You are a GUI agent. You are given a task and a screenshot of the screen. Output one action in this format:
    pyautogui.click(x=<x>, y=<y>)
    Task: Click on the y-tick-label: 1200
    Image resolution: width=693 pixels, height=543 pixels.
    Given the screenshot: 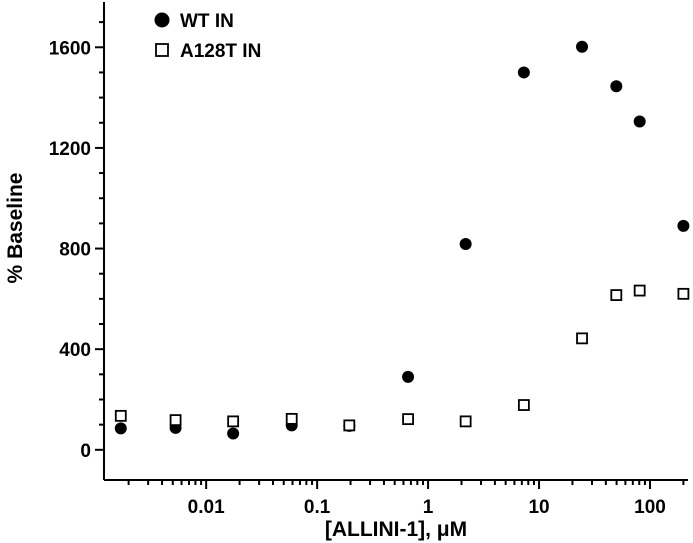 What is the action you would take?
    pyautogui.click(x=70, y=149)
    